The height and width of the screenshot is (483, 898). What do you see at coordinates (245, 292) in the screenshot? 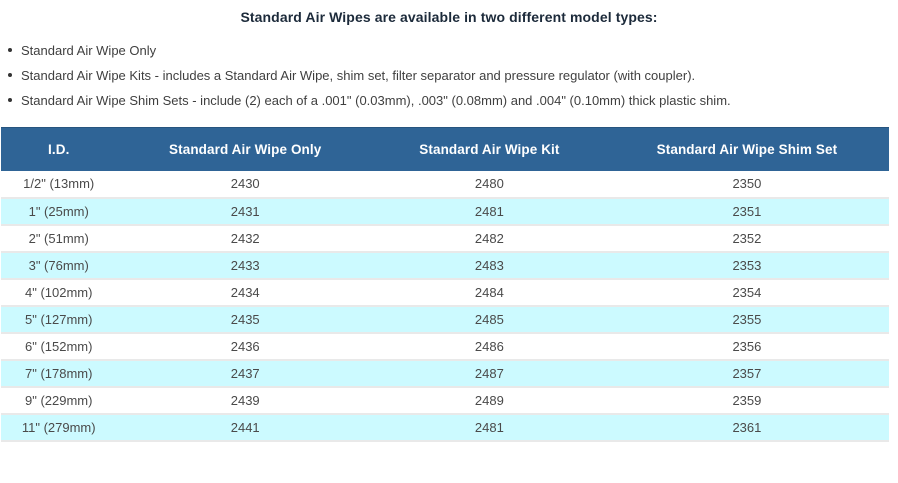
I see `wipe-only-cell: 2434` at bounding box center [245, 292].